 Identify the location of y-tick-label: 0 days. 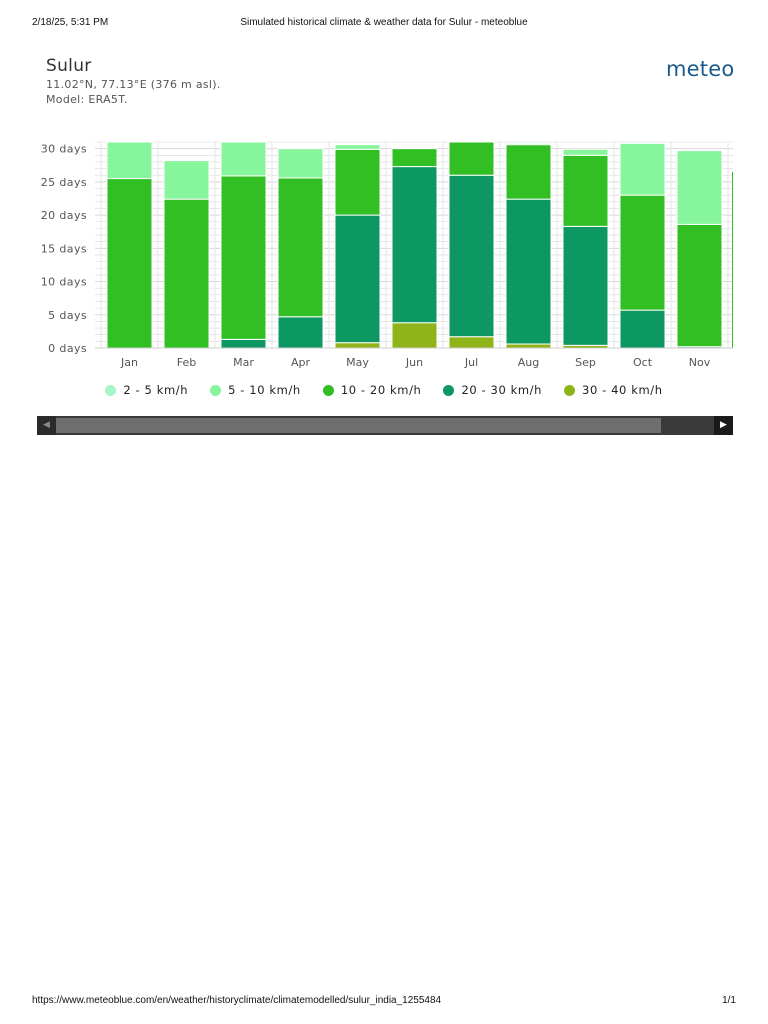
(67, 348).